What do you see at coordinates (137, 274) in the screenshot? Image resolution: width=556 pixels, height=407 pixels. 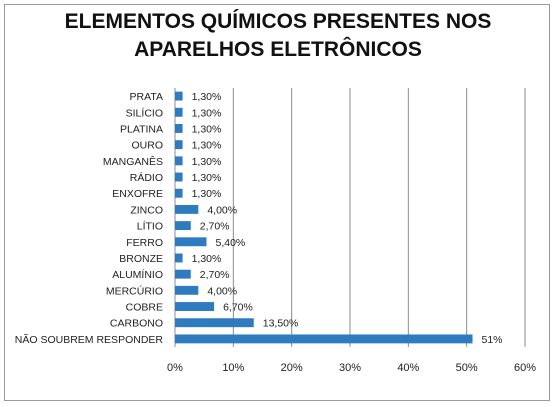 I see `category-label: ALUMÍNIO` at bounding box center [137, 274].